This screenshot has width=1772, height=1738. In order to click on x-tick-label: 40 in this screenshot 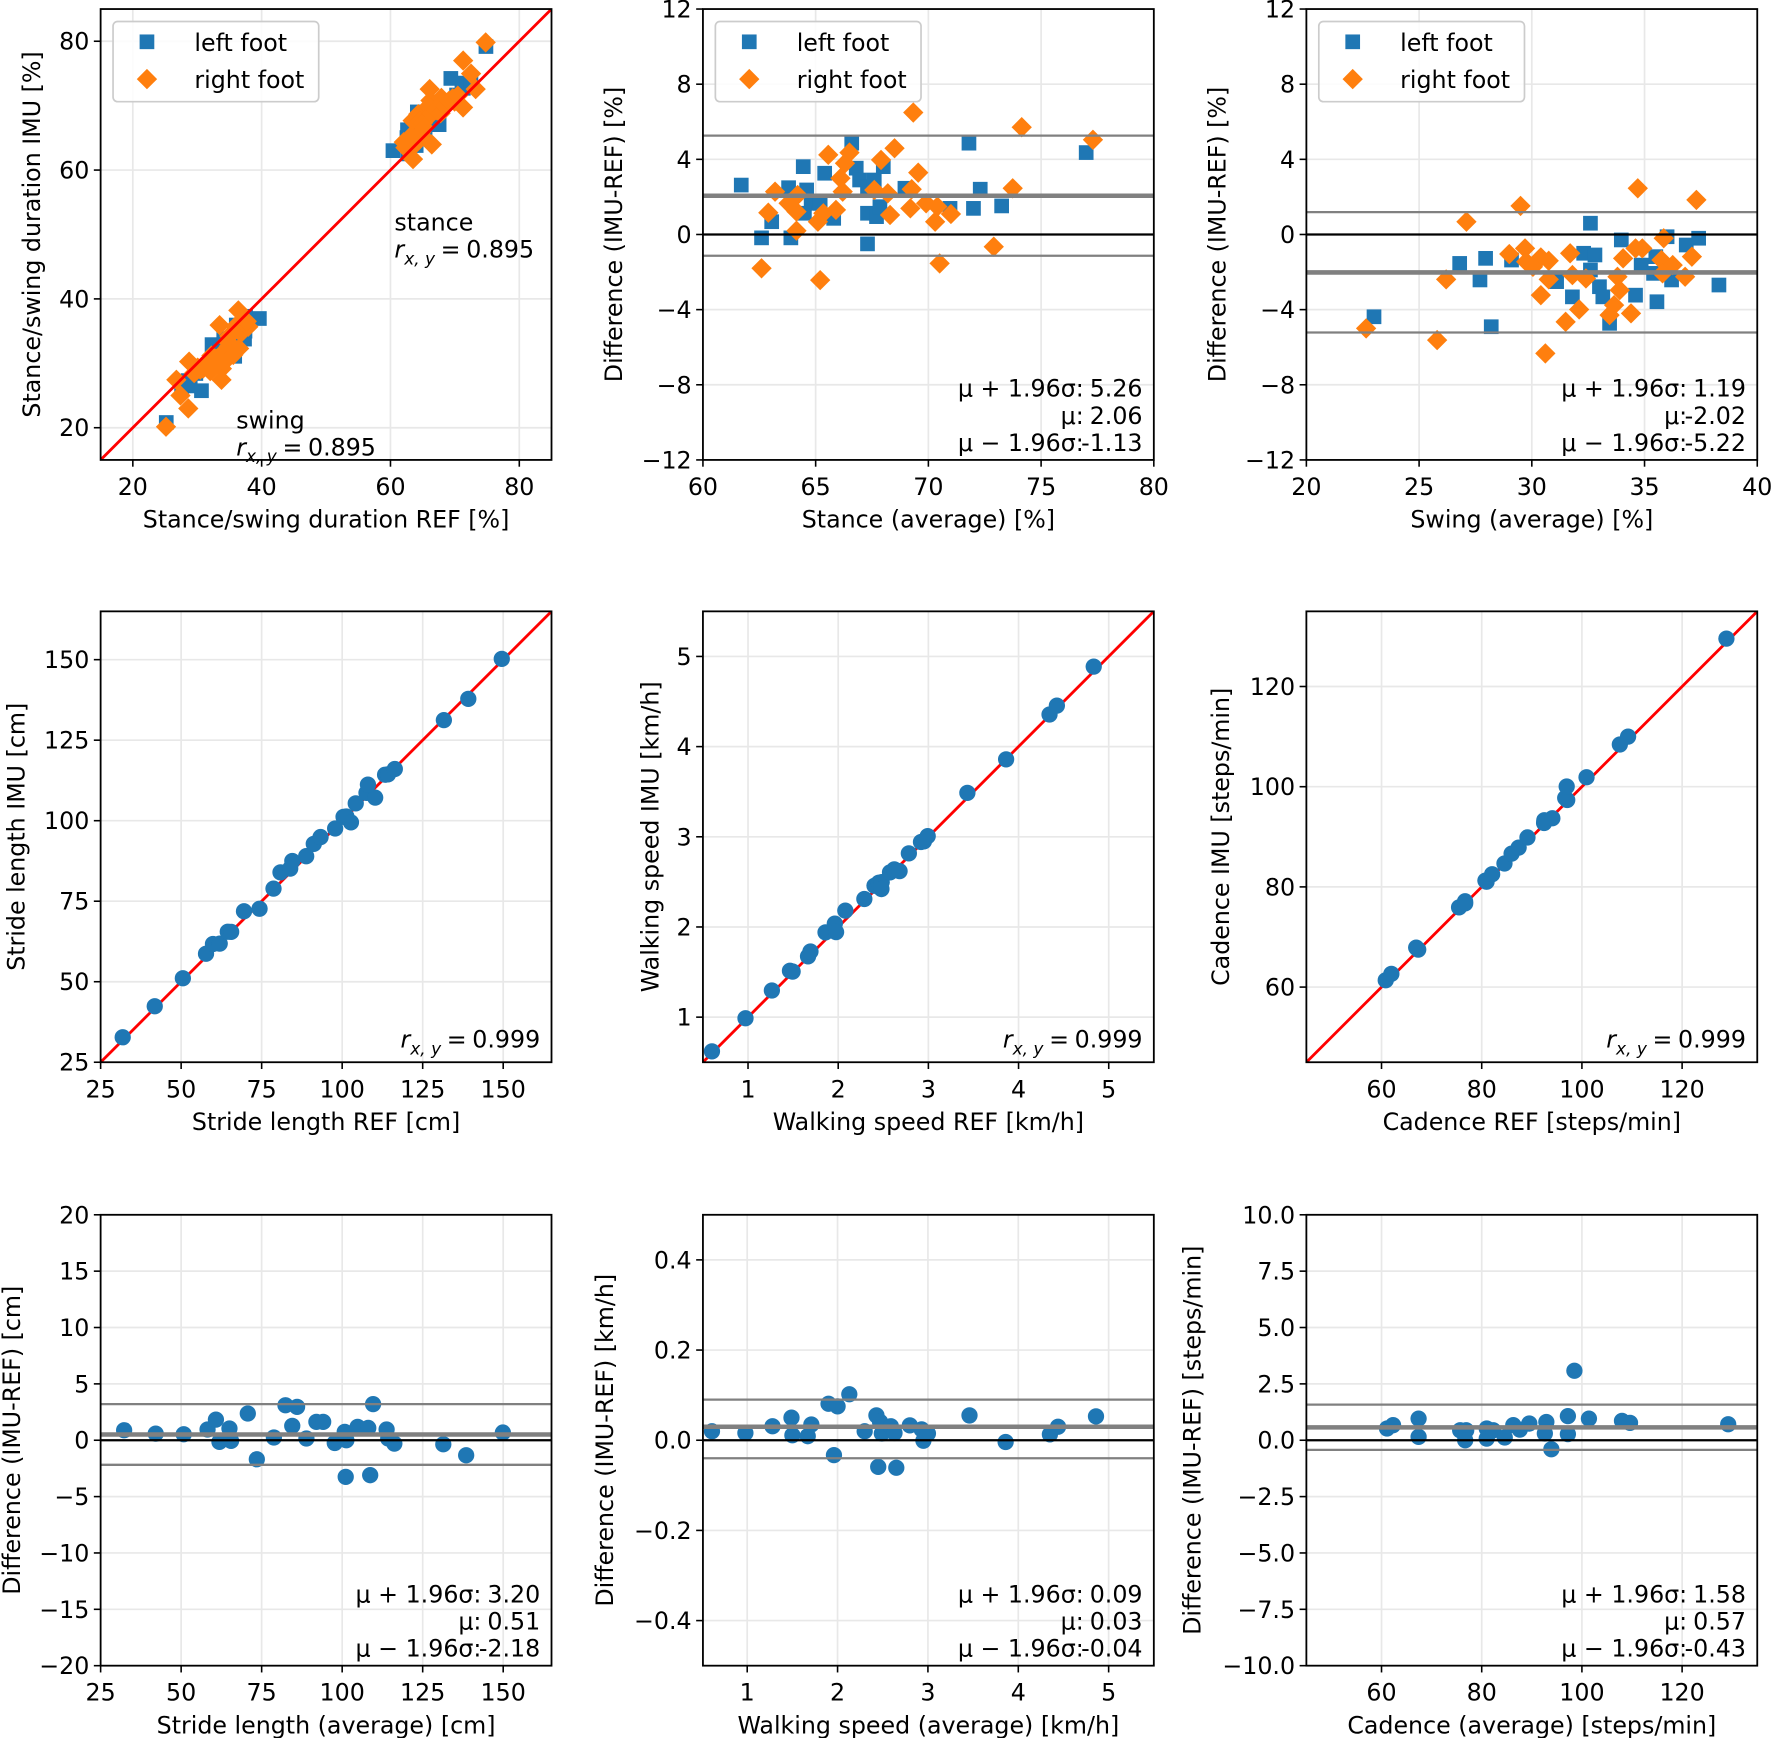, I will do `click(262, 487)`.